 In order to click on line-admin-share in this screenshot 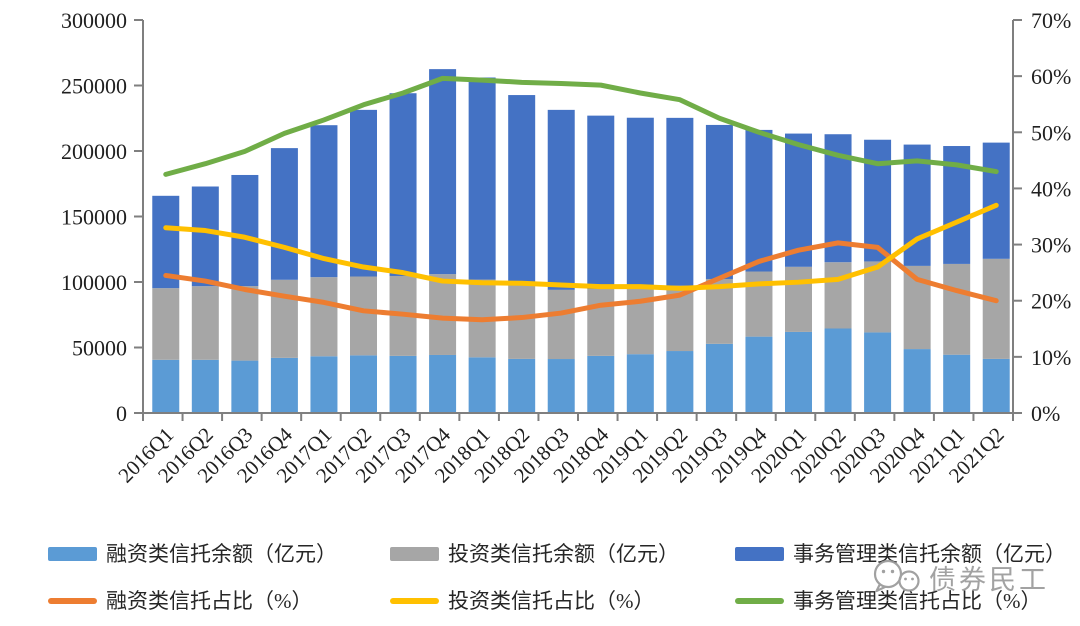, I will do `click(581, 126)`.